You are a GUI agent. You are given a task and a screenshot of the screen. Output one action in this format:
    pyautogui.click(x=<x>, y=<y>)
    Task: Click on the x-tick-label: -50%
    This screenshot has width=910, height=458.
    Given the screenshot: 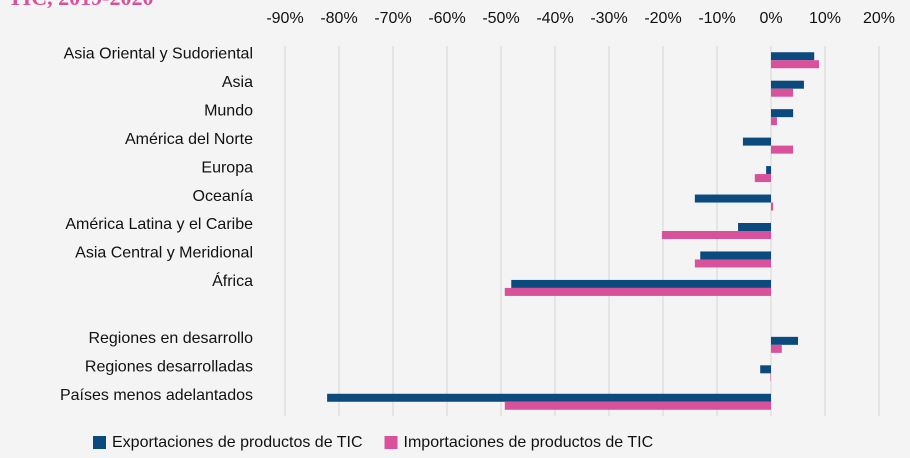 What is the action you would take?
    pyautogui.click(x=500, y=18)
    